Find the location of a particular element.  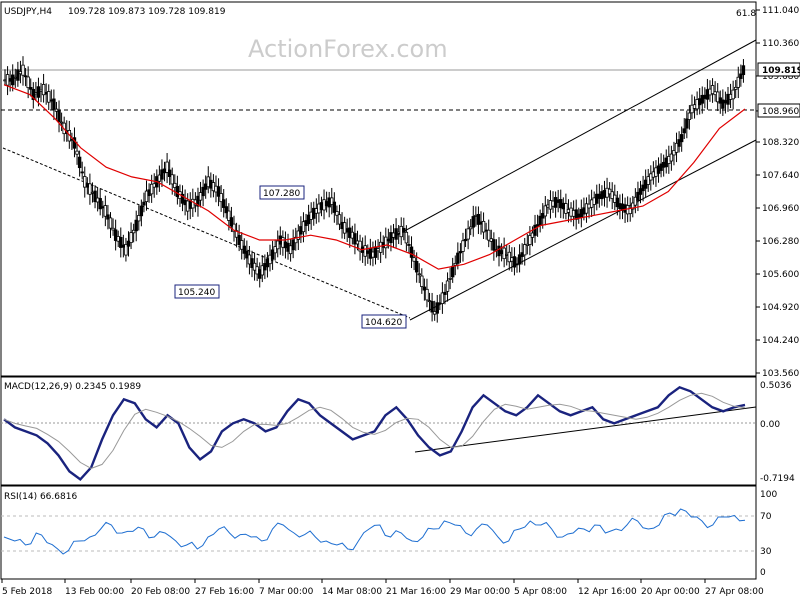

current-price-tag: 109.819 is located at coordinates (778, 69).